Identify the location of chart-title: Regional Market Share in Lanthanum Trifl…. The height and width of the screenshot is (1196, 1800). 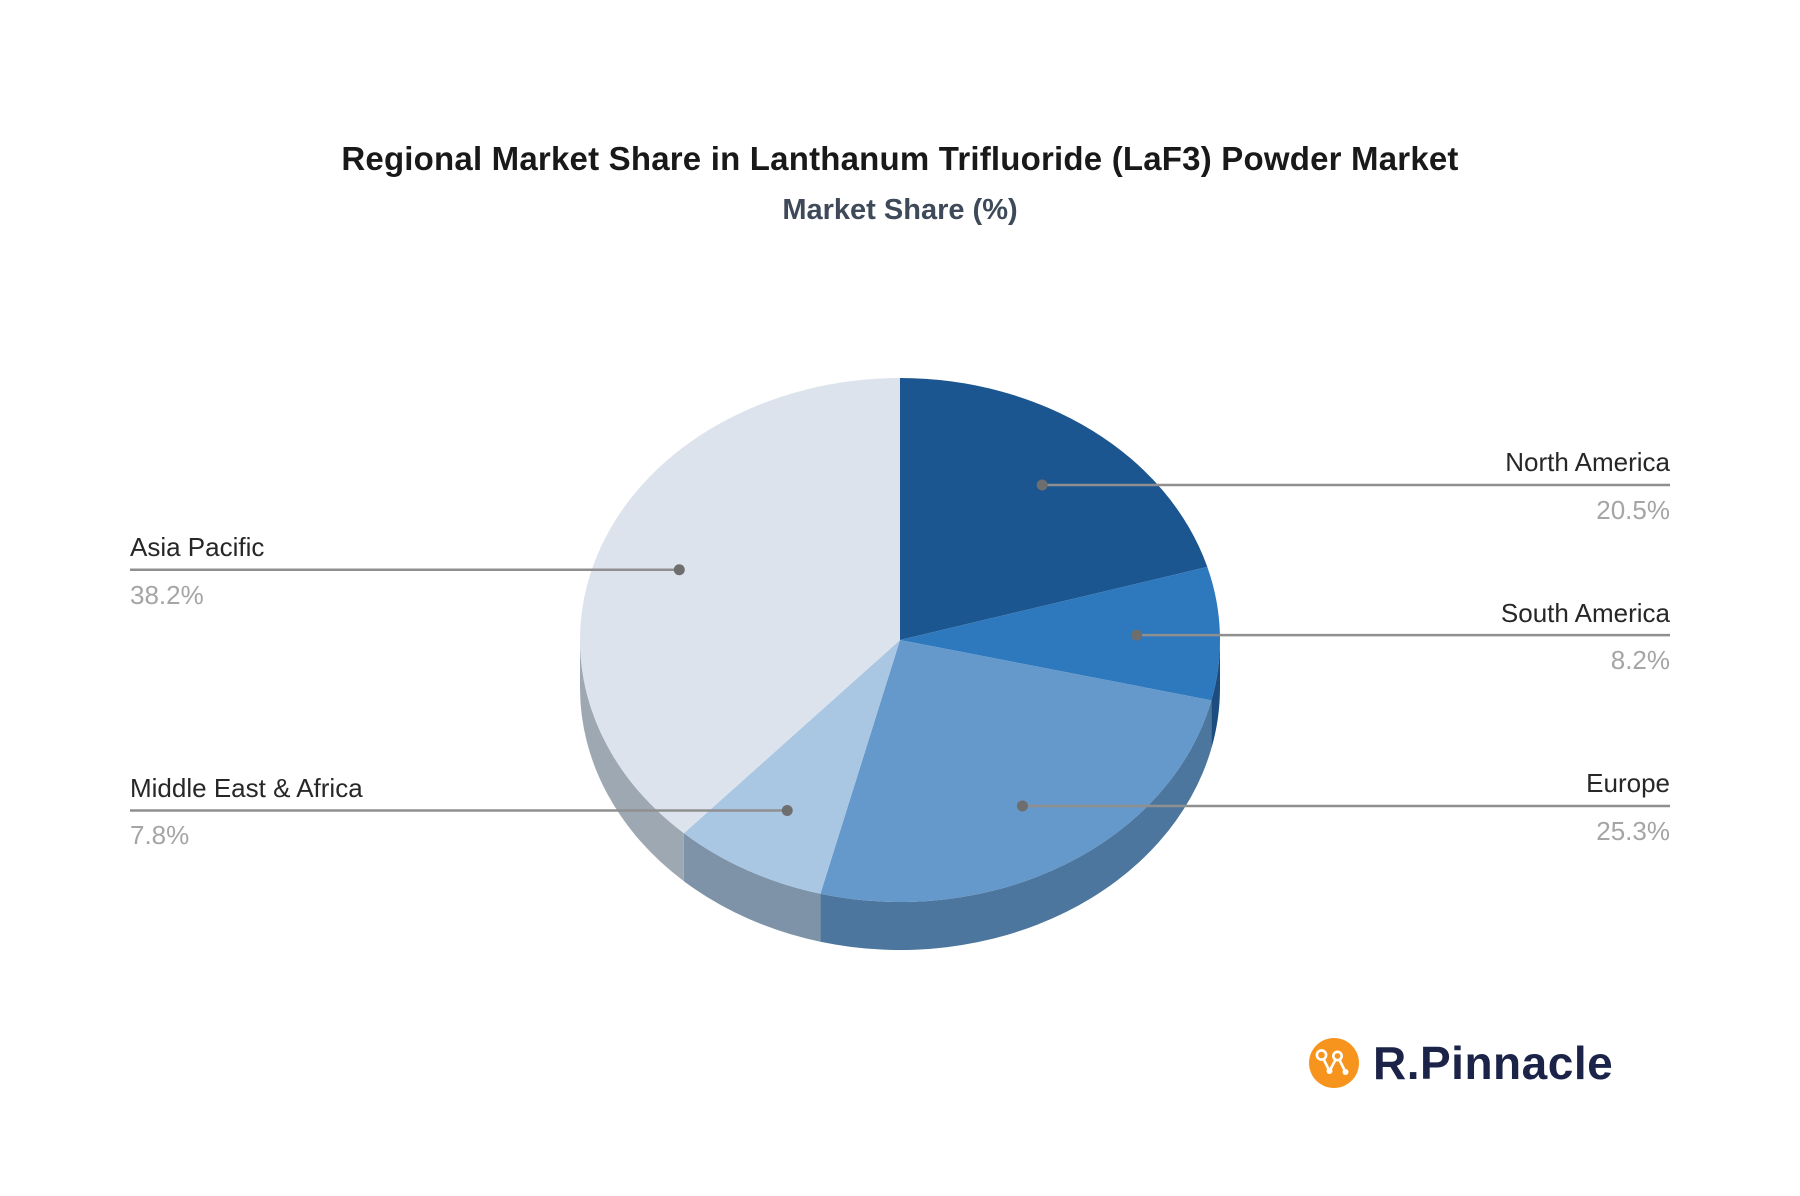
(900, 158).